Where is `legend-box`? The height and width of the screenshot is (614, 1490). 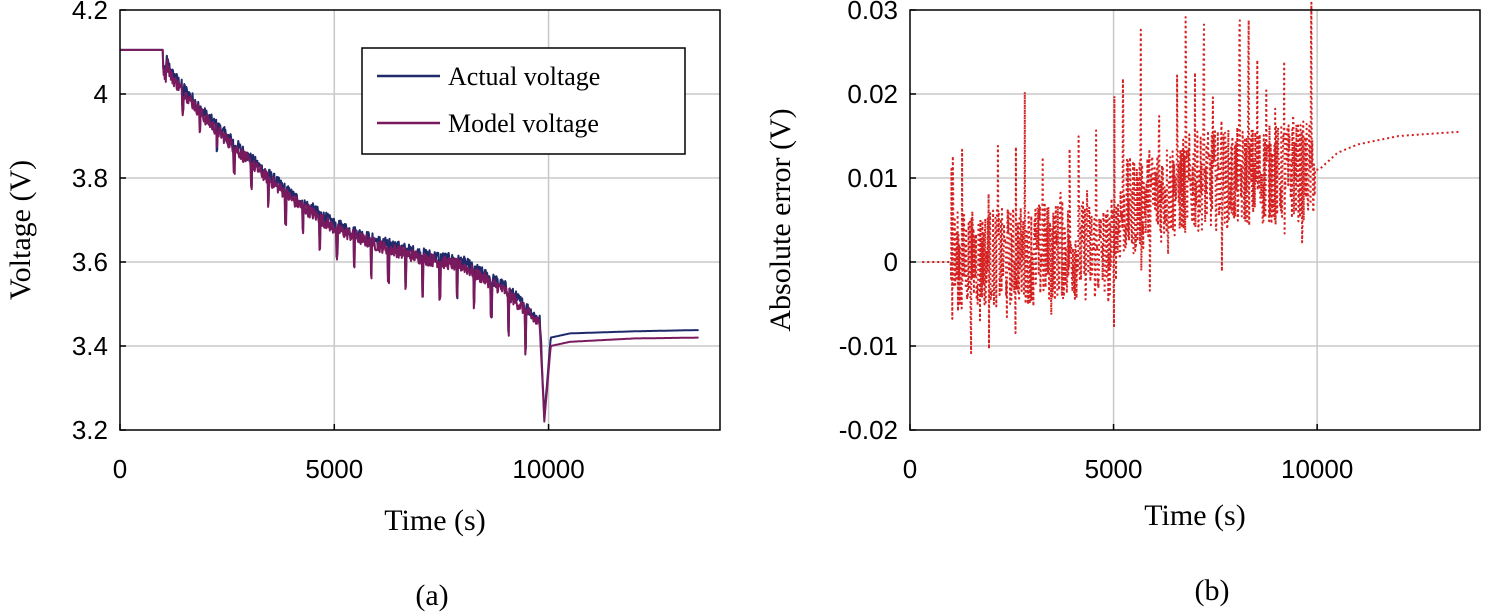
legend-box is located at coordinates (523, 101).